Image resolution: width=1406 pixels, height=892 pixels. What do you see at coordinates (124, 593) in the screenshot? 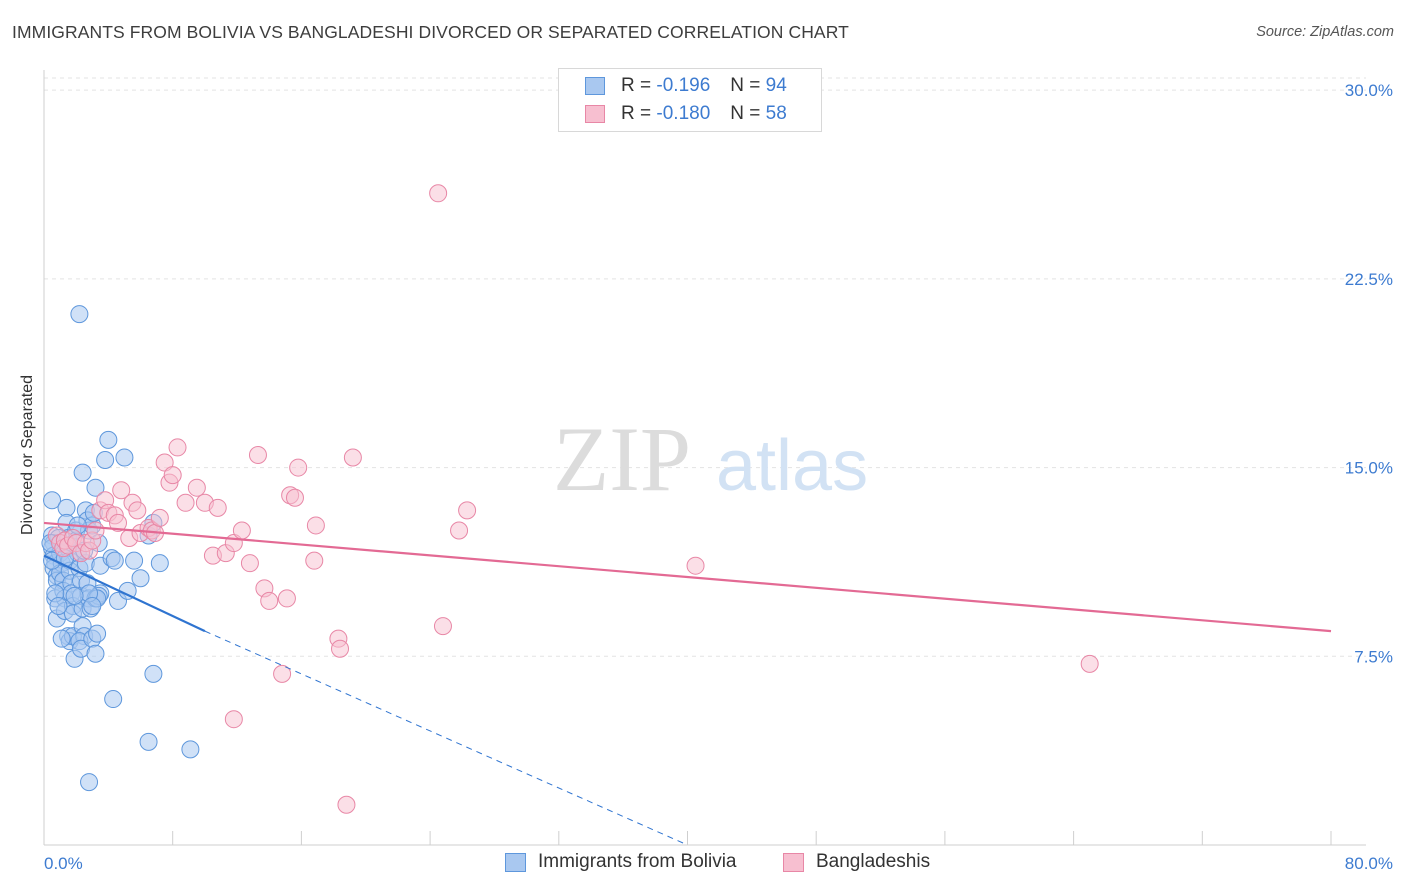
I see `trendline-bolivia` at bounding box center [124, 593].